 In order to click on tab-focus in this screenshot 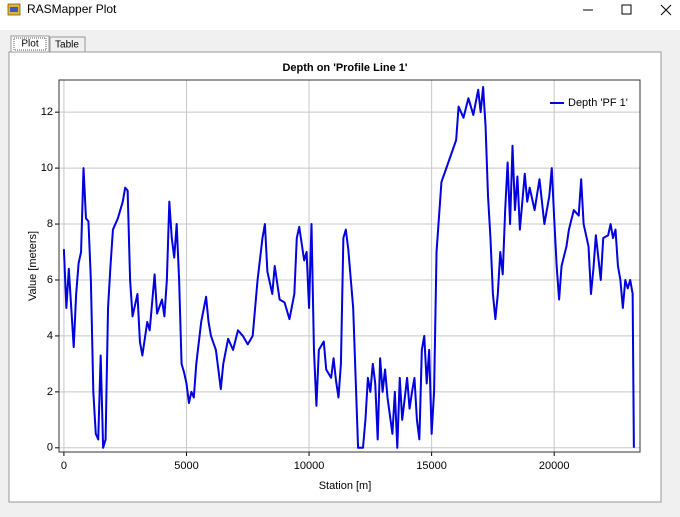, I will do `click(30, 44)`.